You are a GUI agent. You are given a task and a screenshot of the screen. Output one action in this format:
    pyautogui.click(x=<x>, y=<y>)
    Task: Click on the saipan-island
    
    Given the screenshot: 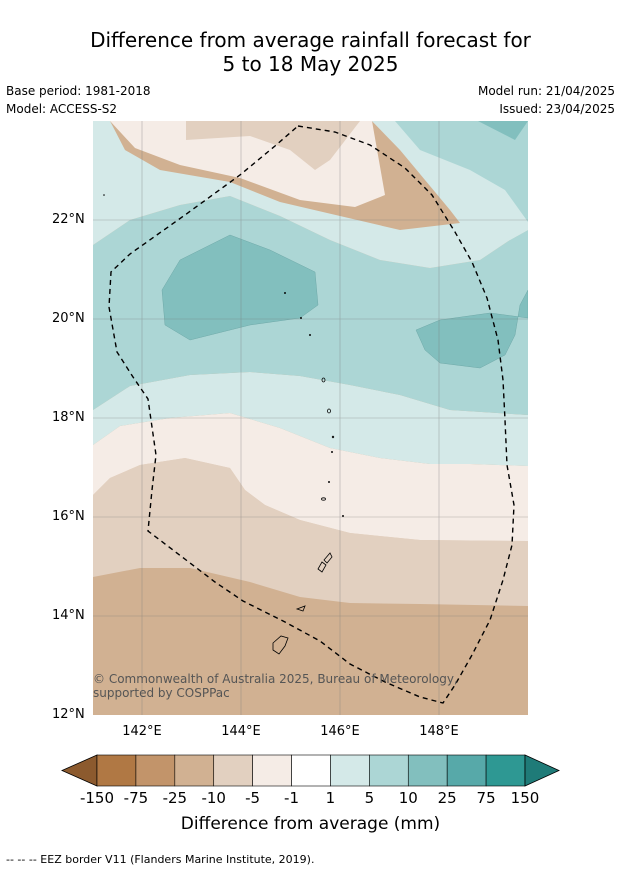 What is the action you would take?
    pyautogui.click(x=328, y=558)
    